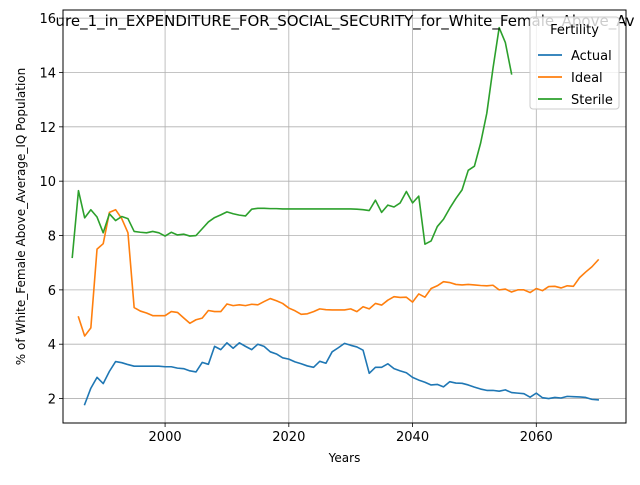  Describe the element at coordinates (52, 400) in the screenshot. I see `y-tick-label: 2` at that location.